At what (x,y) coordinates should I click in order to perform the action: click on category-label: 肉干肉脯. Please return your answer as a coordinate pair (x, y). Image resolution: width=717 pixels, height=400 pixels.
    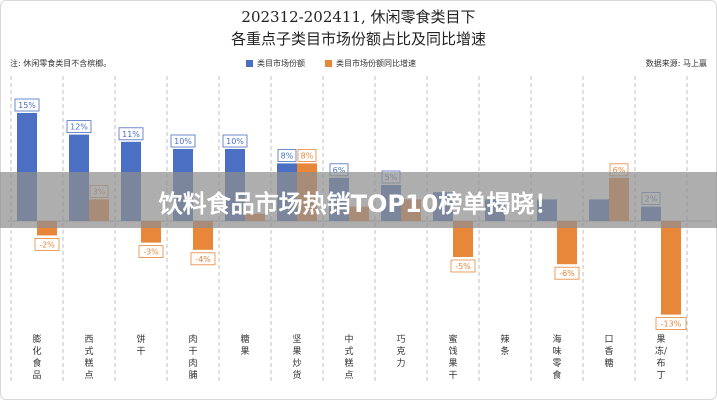
    Looking at the image, I should click on (193, 358).